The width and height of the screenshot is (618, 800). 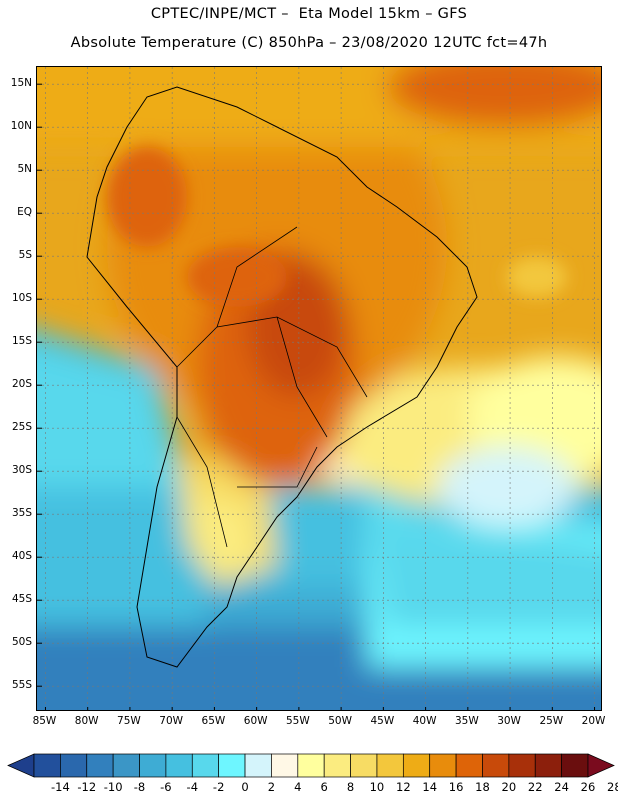 I want to click on lat-tick-label: EQ, so click(x=24, y=212).